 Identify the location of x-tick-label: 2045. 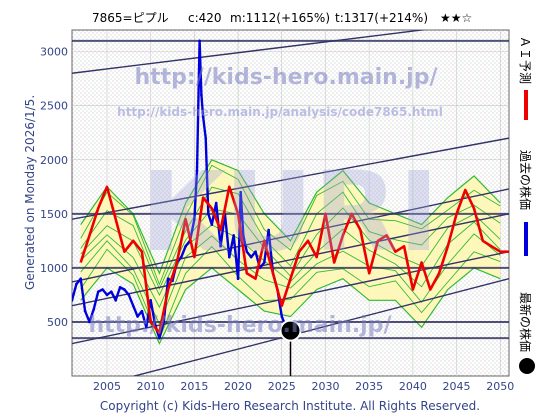
(457, 386).